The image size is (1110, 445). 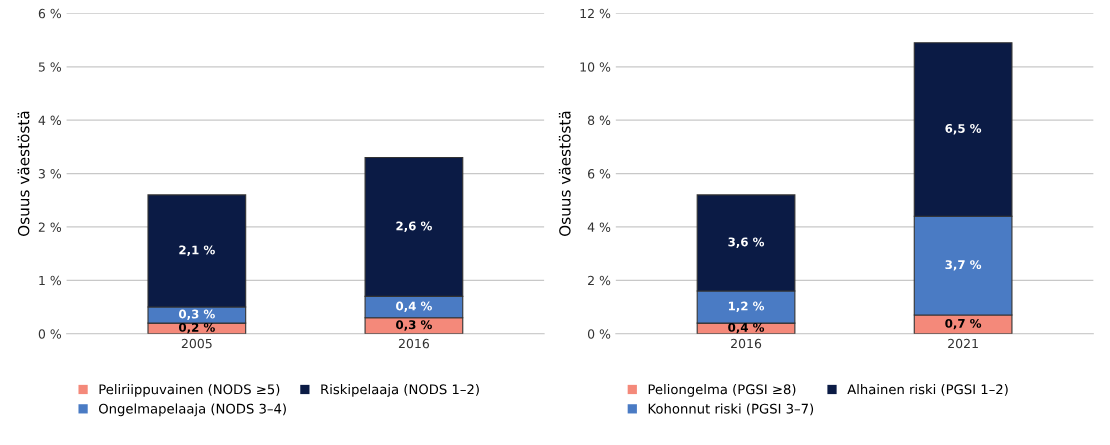 What do you see at coordinates (963, 265) in the screenshot?
I see `data-label: 3,7 %` at bounding box center [963, 265].